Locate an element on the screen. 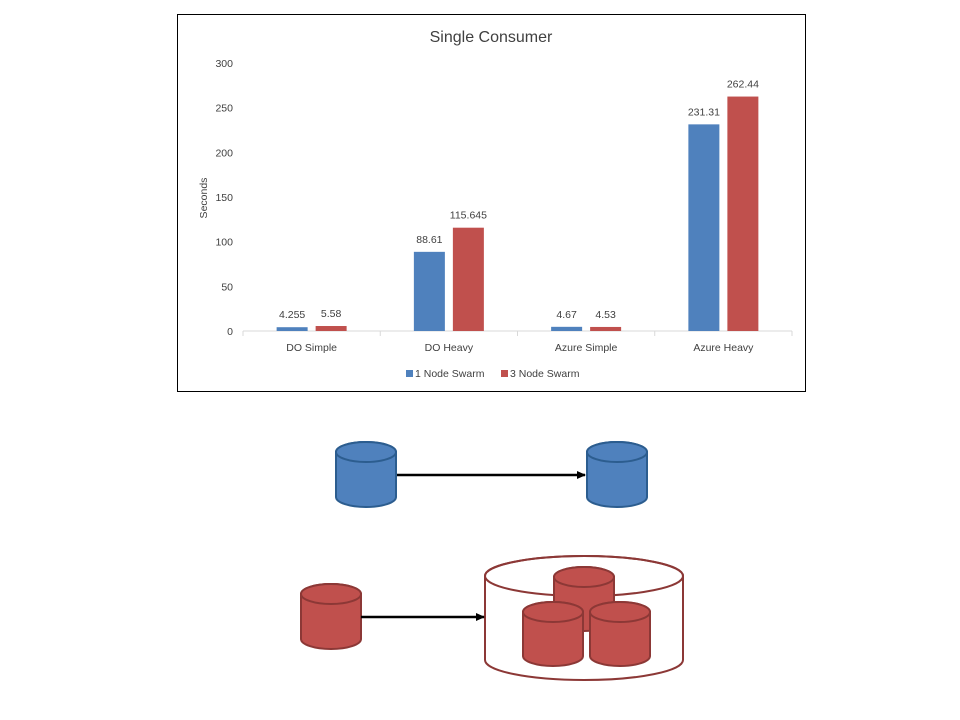 The width and height of the screenshot is (960, 720). data-label: 4.67 is located at coordinates (566, 315).